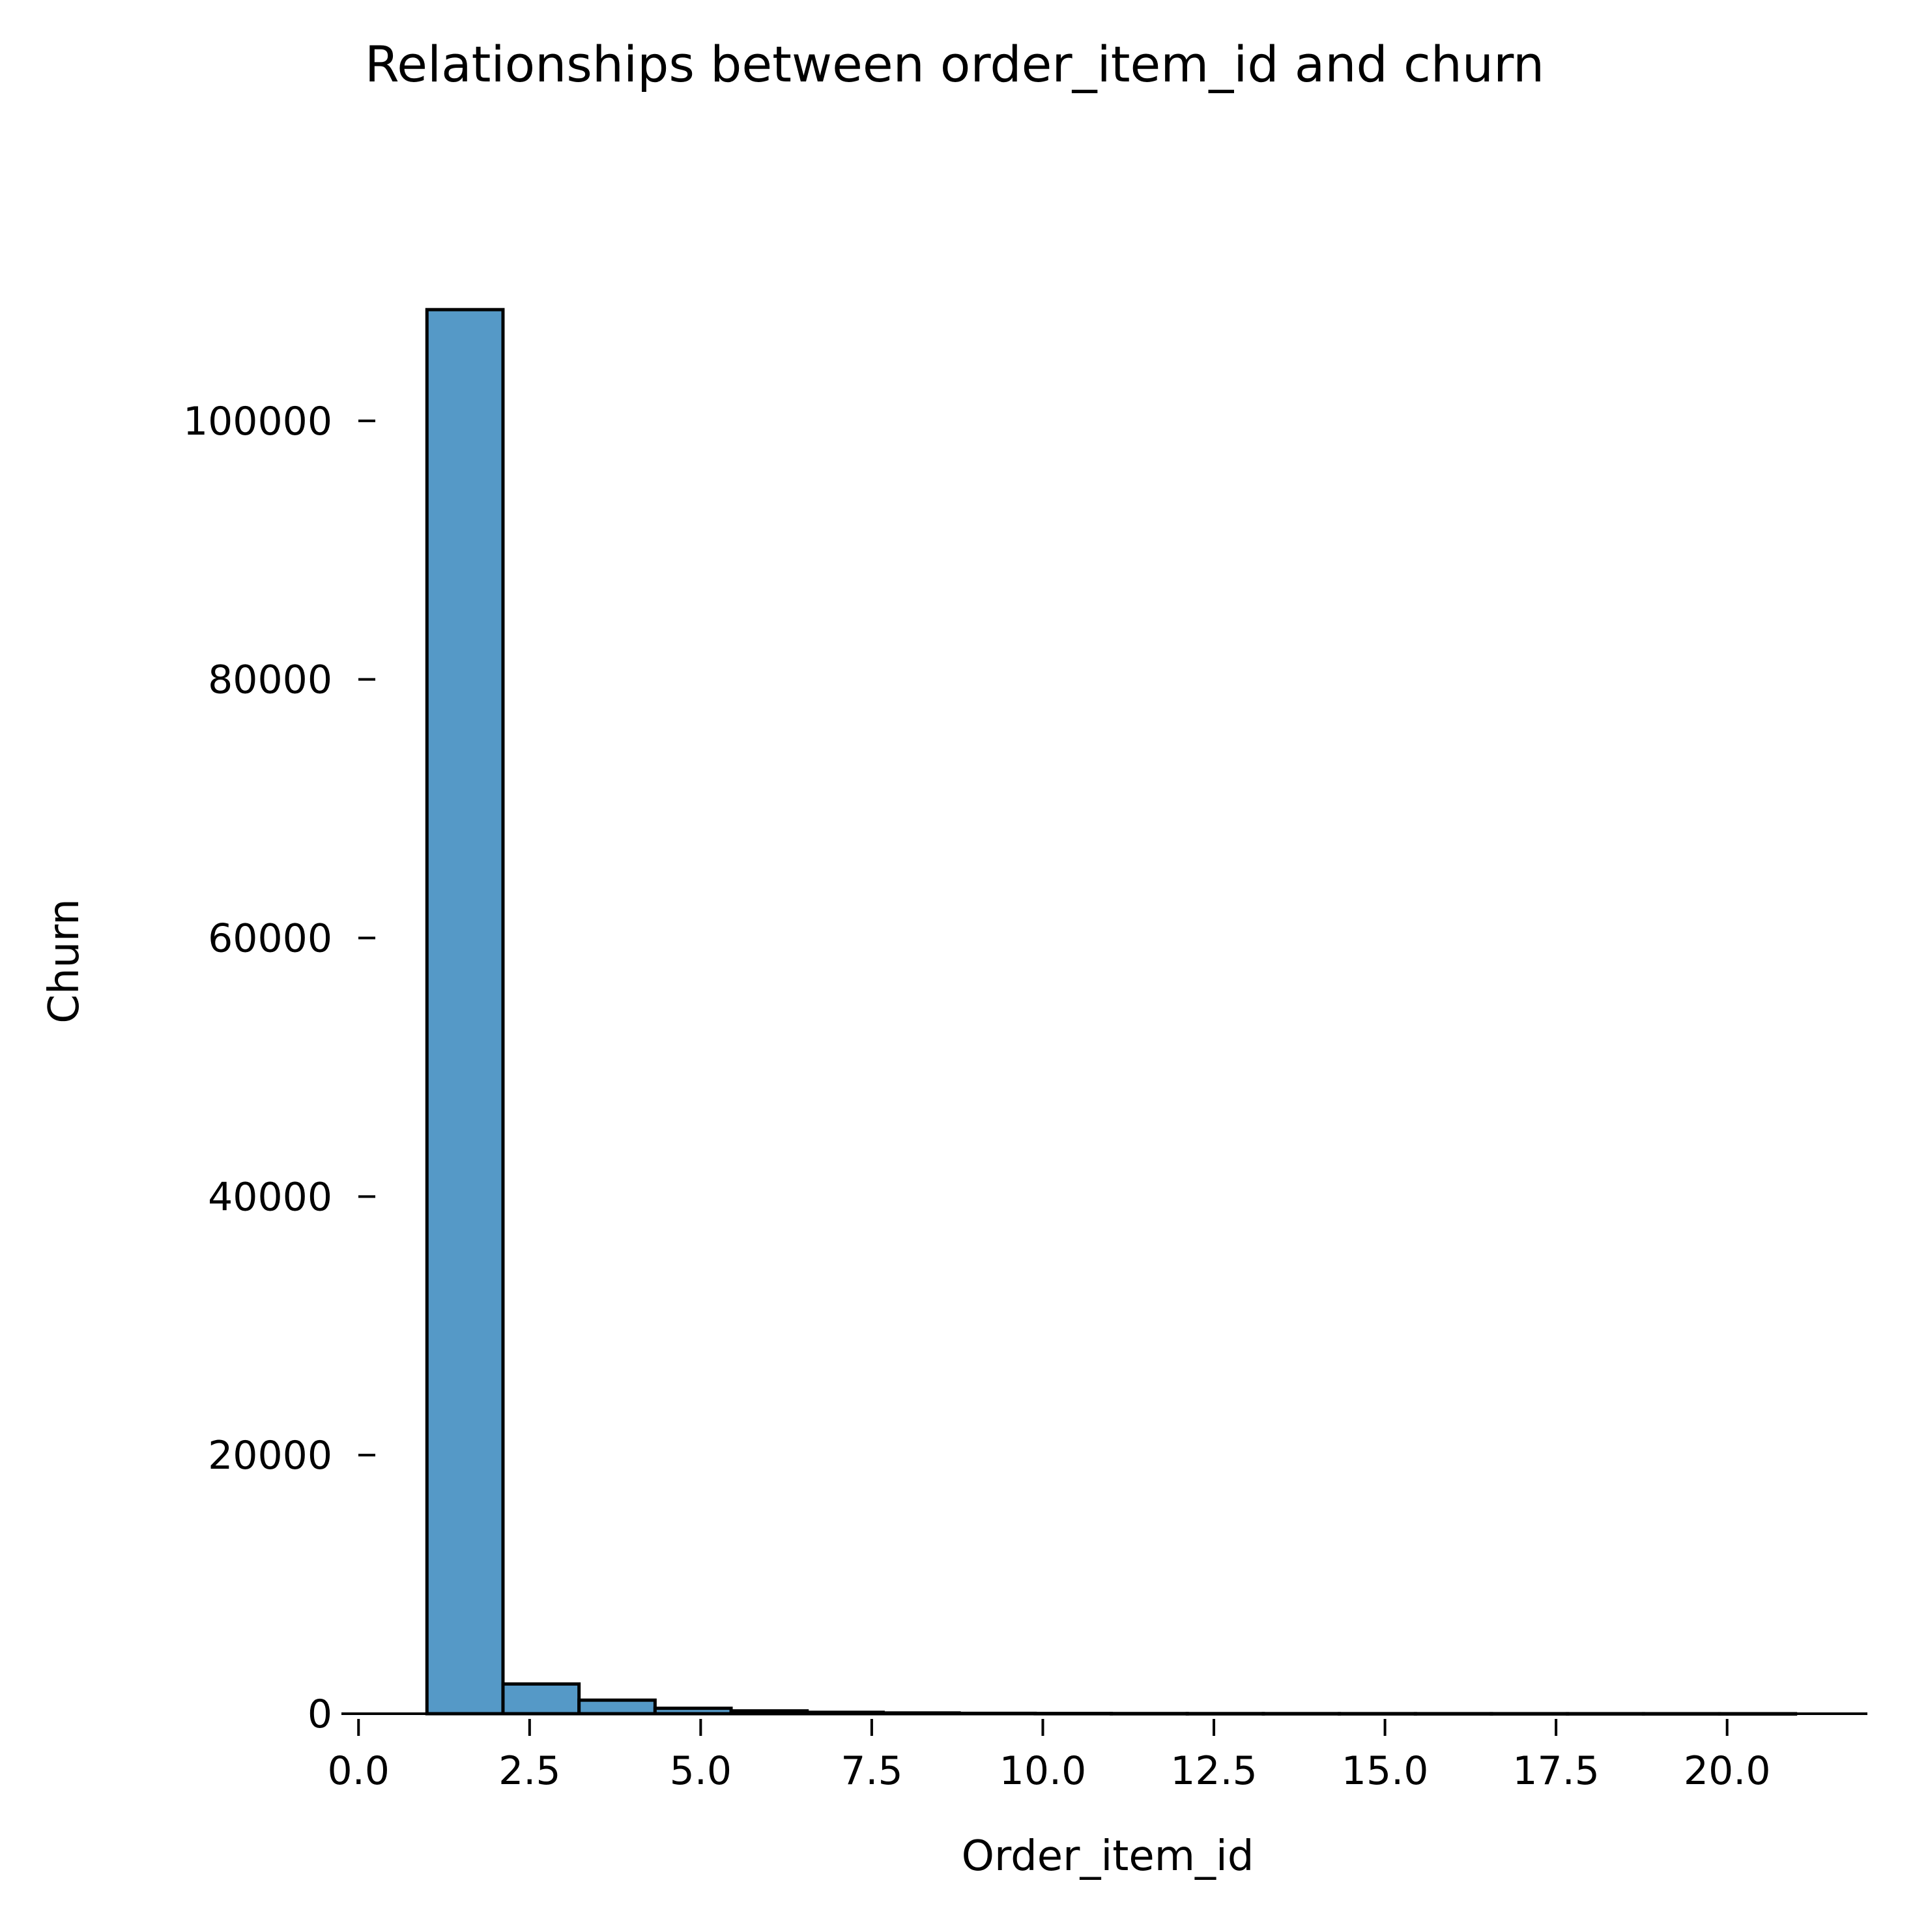 The width and height of the screenshot is (1913, 1932). I want to click on y-axis: 0 20000 40000 60000 80000 100000, so click(279, 1068).